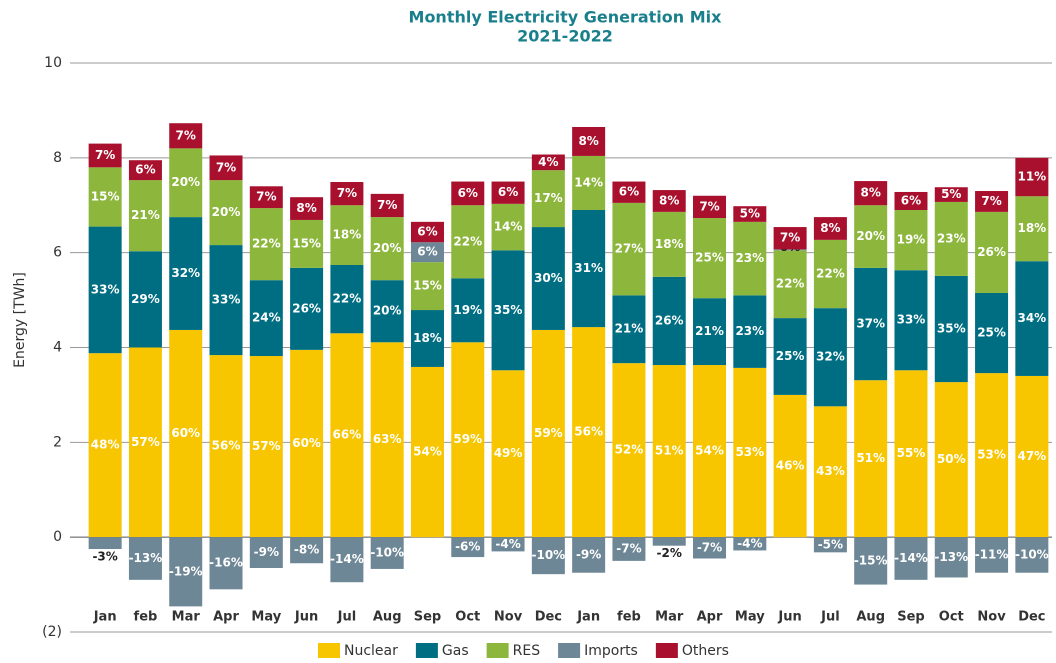 The image size is (1056, 663). What do you see at coordinates (951, 617) in the screenshot?
I see `x-tick-label: Oct` at bounding box center [951, 617].